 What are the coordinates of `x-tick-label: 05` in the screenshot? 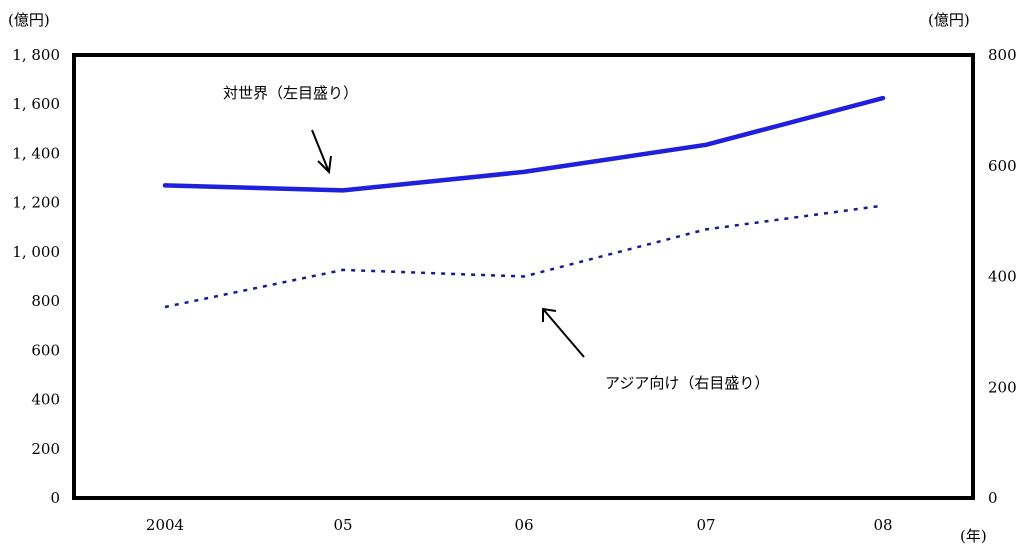 It's located at (342, 525).